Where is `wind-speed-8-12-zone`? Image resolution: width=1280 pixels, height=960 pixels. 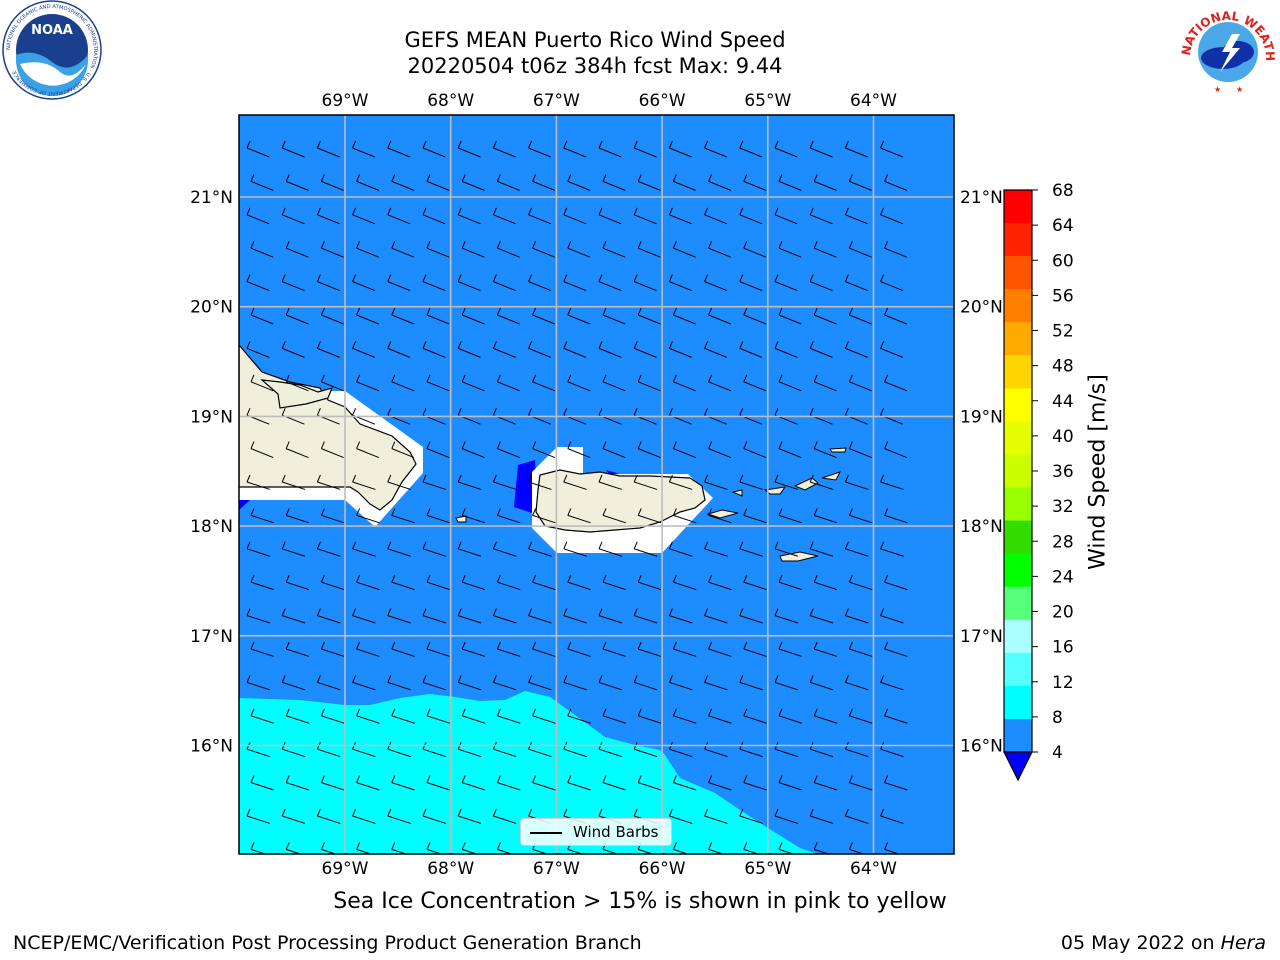 wind-speed-8-12-zone is located at coordinates (528, 772).